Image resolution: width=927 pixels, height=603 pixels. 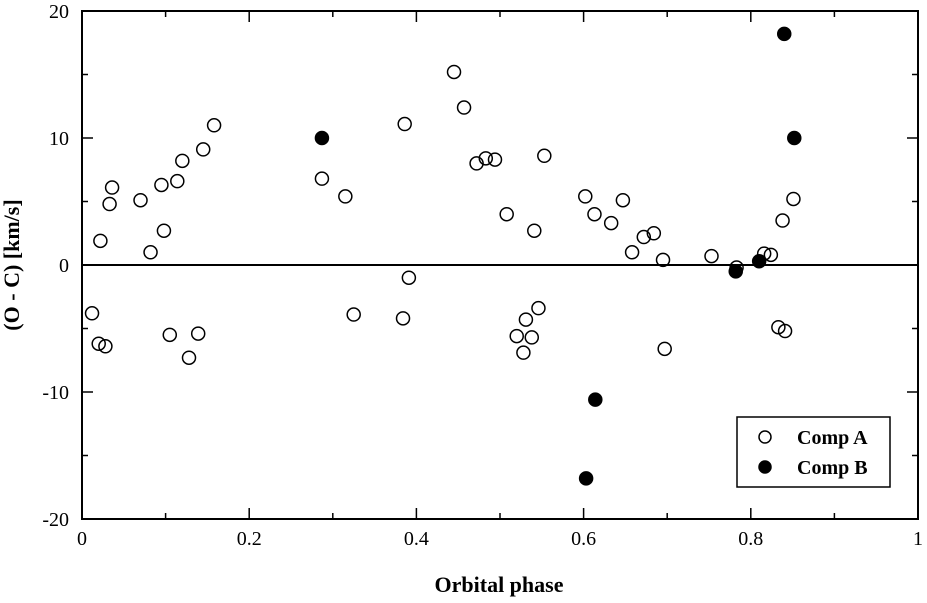 What do you see at coordinates (59, 12) in the screenshot?
I see `y-tick-label: 20` at bounding box center [59, 12].